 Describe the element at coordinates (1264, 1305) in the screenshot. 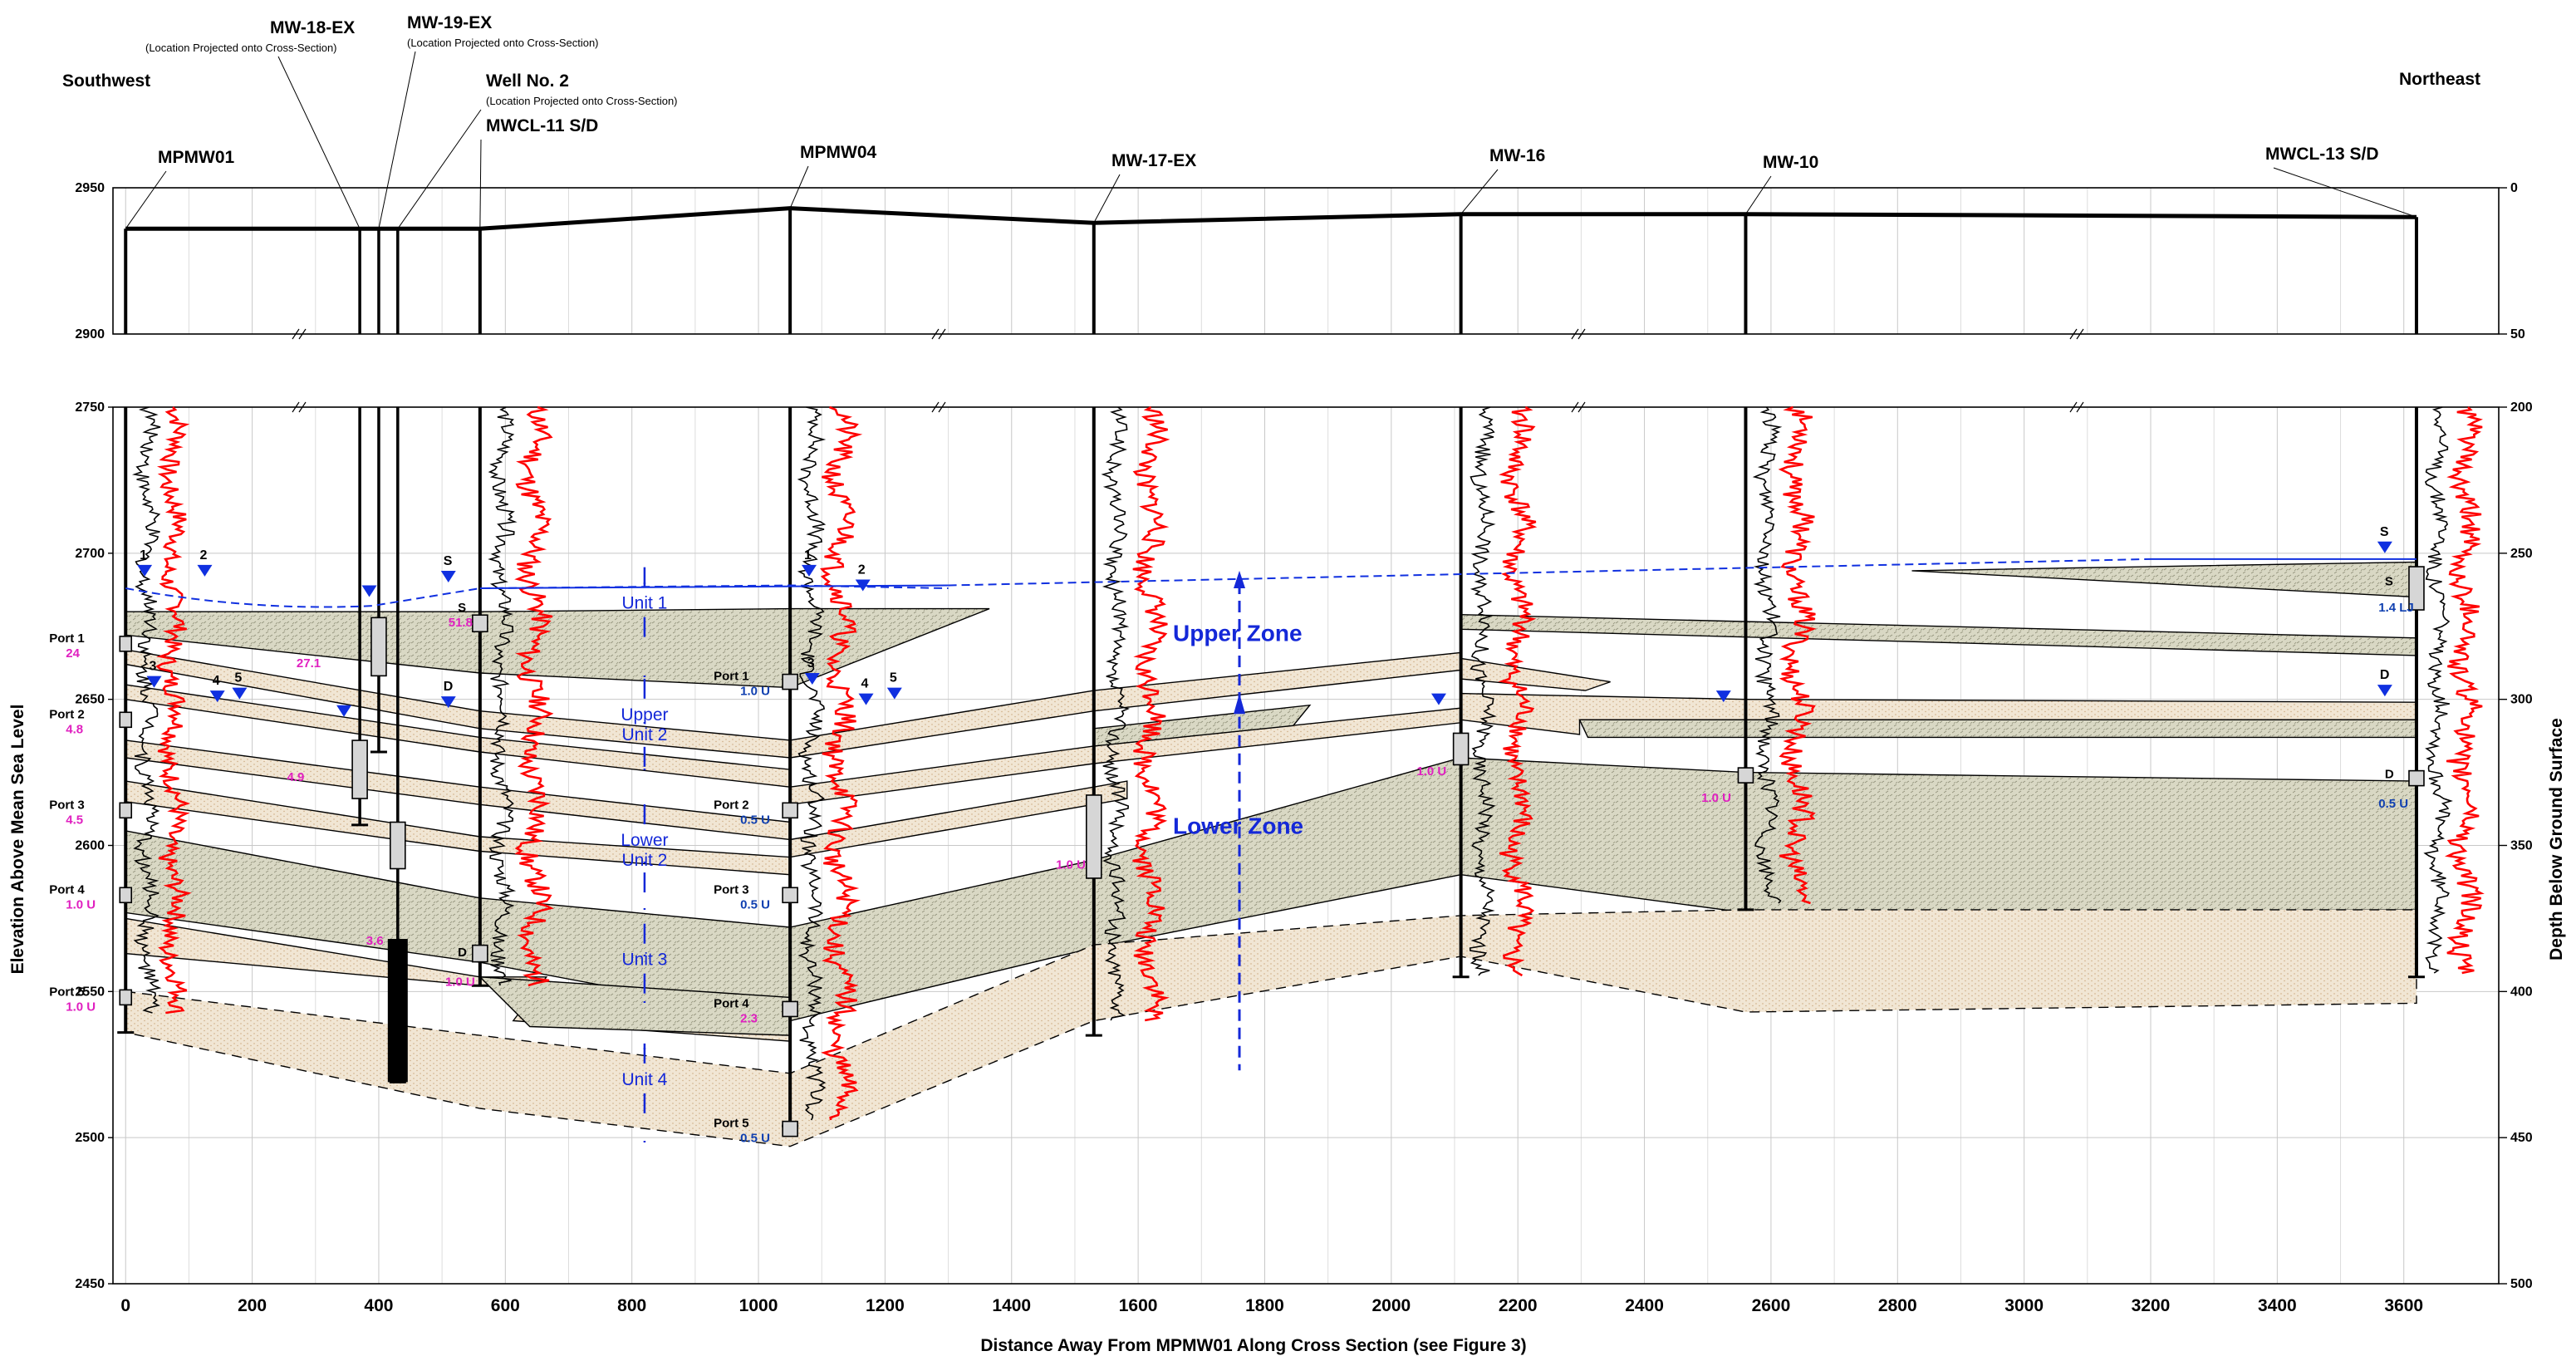

I see `x-tick-label: 1800` at that location.